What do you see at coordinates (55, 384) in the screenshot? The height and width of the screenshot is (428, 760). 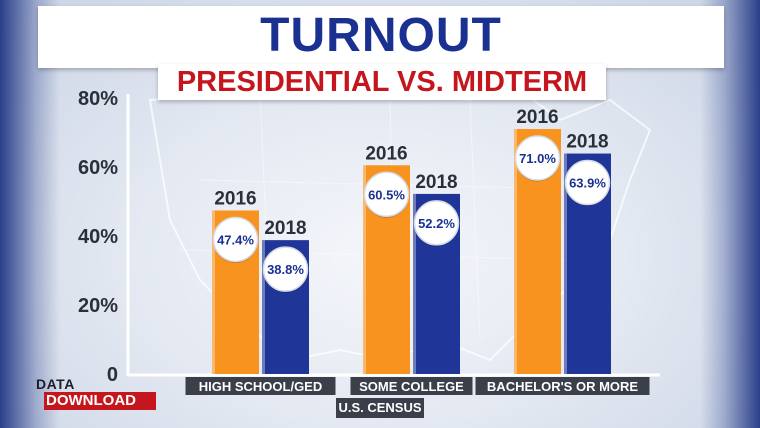 I see `logo-top-text: DATA` at bounding box center [55, 384].